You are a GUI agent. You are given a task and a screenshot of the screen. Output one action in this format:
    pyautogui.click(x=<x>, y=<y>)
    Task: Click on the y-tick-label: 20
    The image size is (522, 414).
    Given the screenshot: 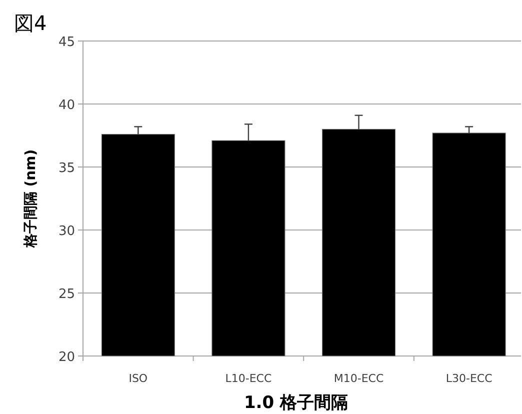 What is the action you would take?
    pyautogui.click(x=66, y=357)
    